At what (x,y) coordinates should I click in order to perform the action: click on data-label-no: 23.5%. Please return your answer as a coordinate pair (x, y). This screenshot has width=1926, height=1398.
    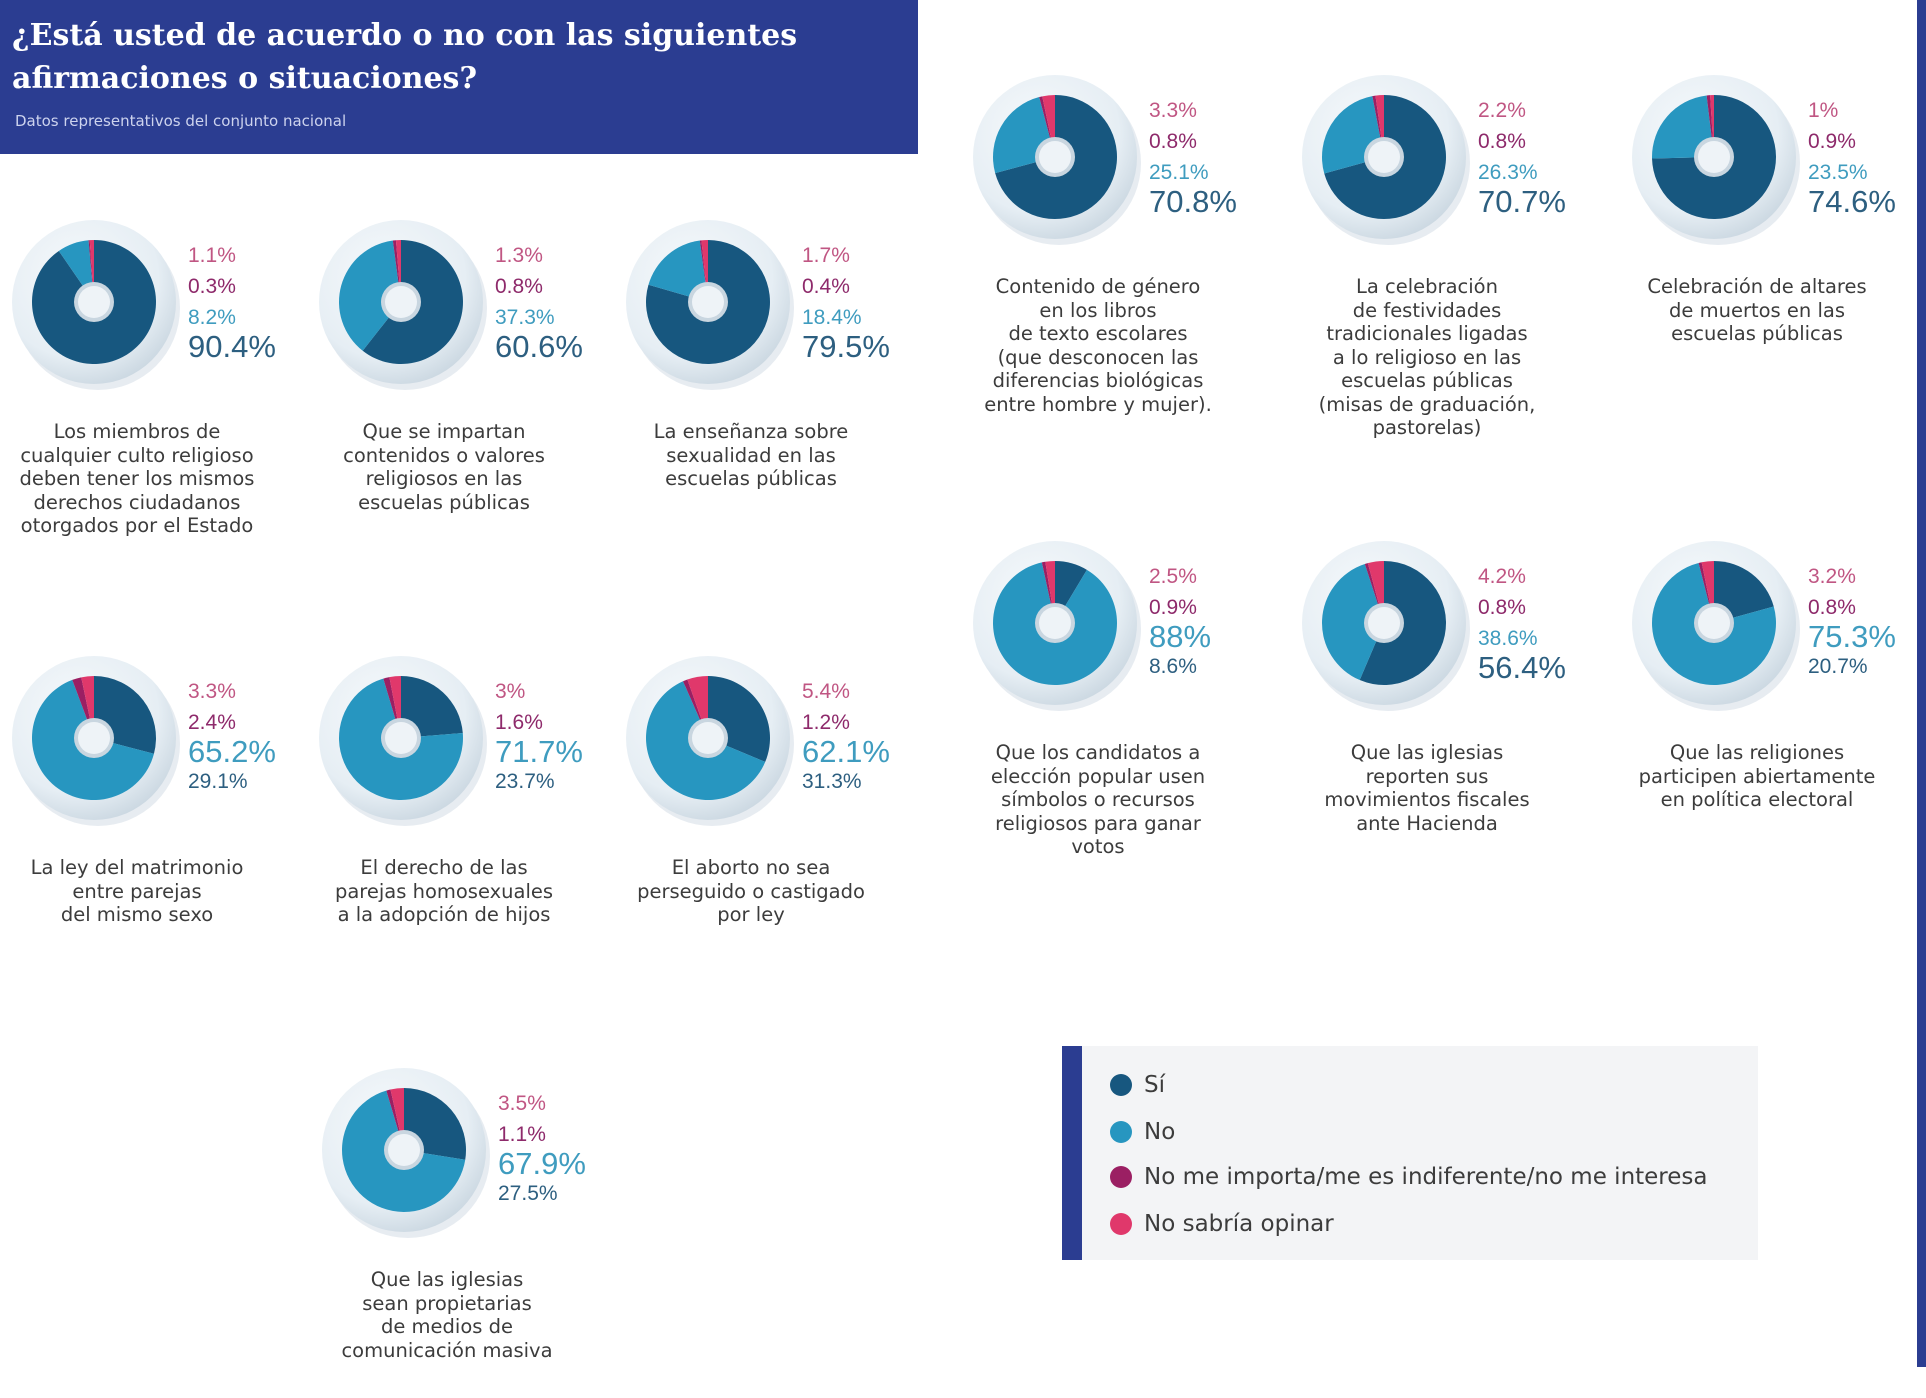
    Looking at the image, I should click on (1838, 172).